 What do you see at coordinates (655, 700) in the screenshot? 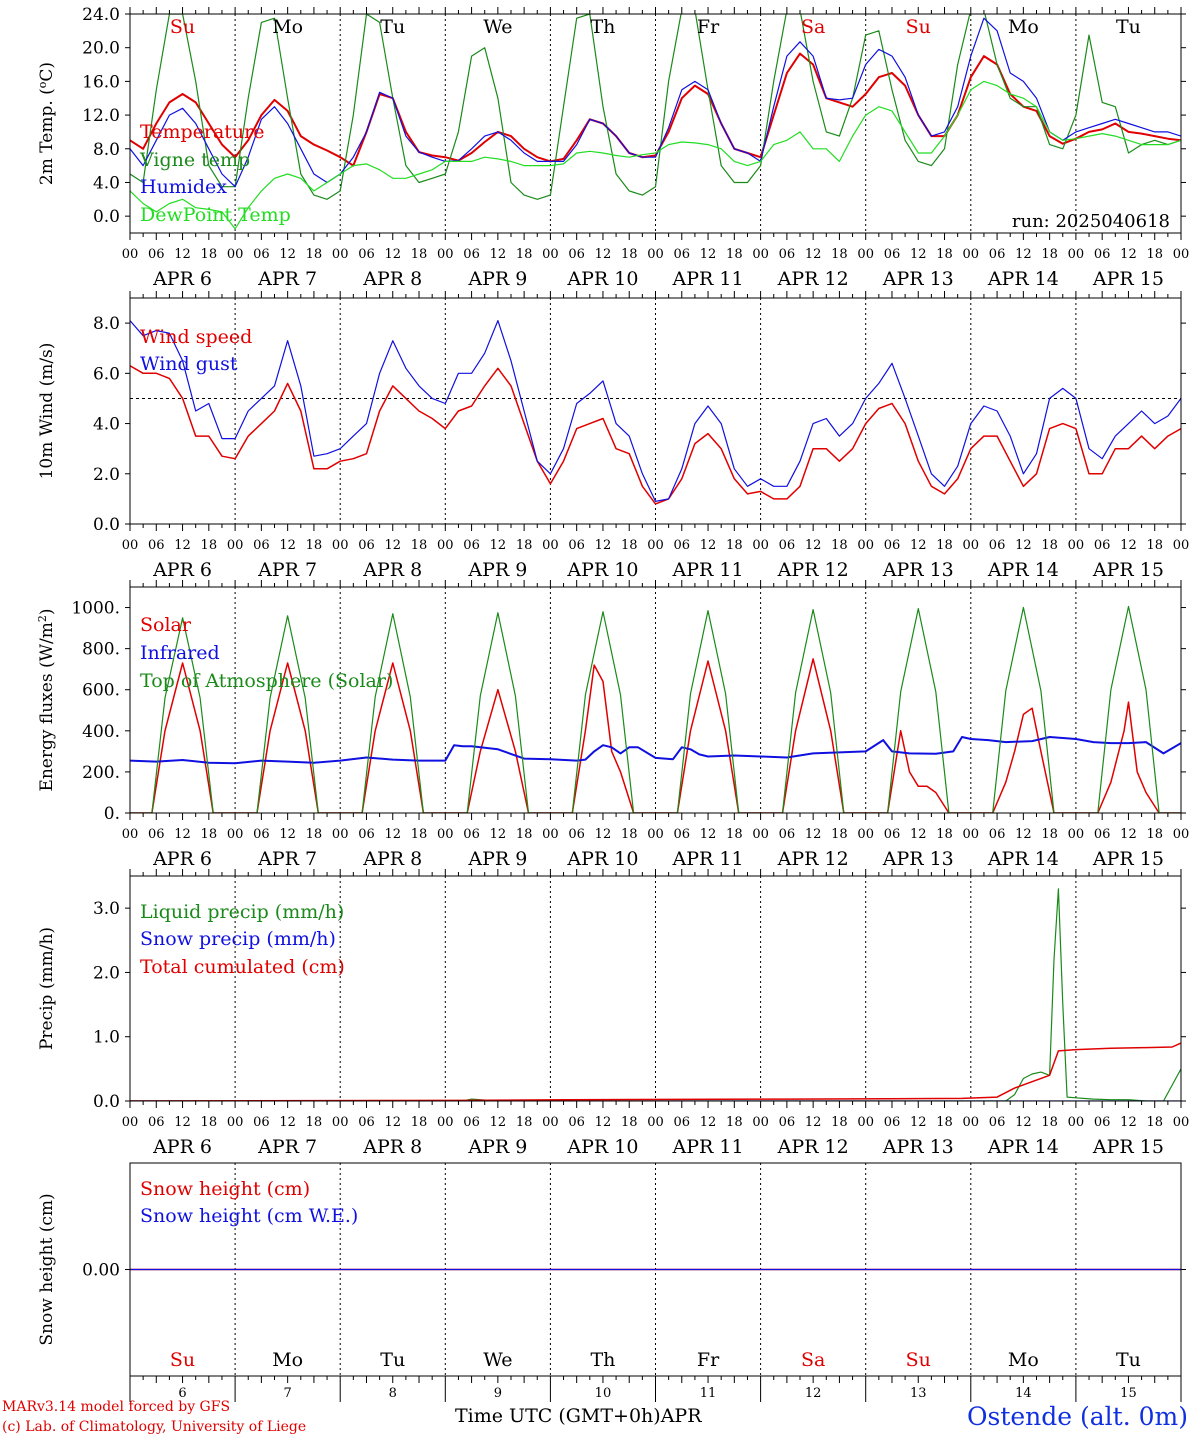
I see `plot-frame` at bounding box center [655, 700].